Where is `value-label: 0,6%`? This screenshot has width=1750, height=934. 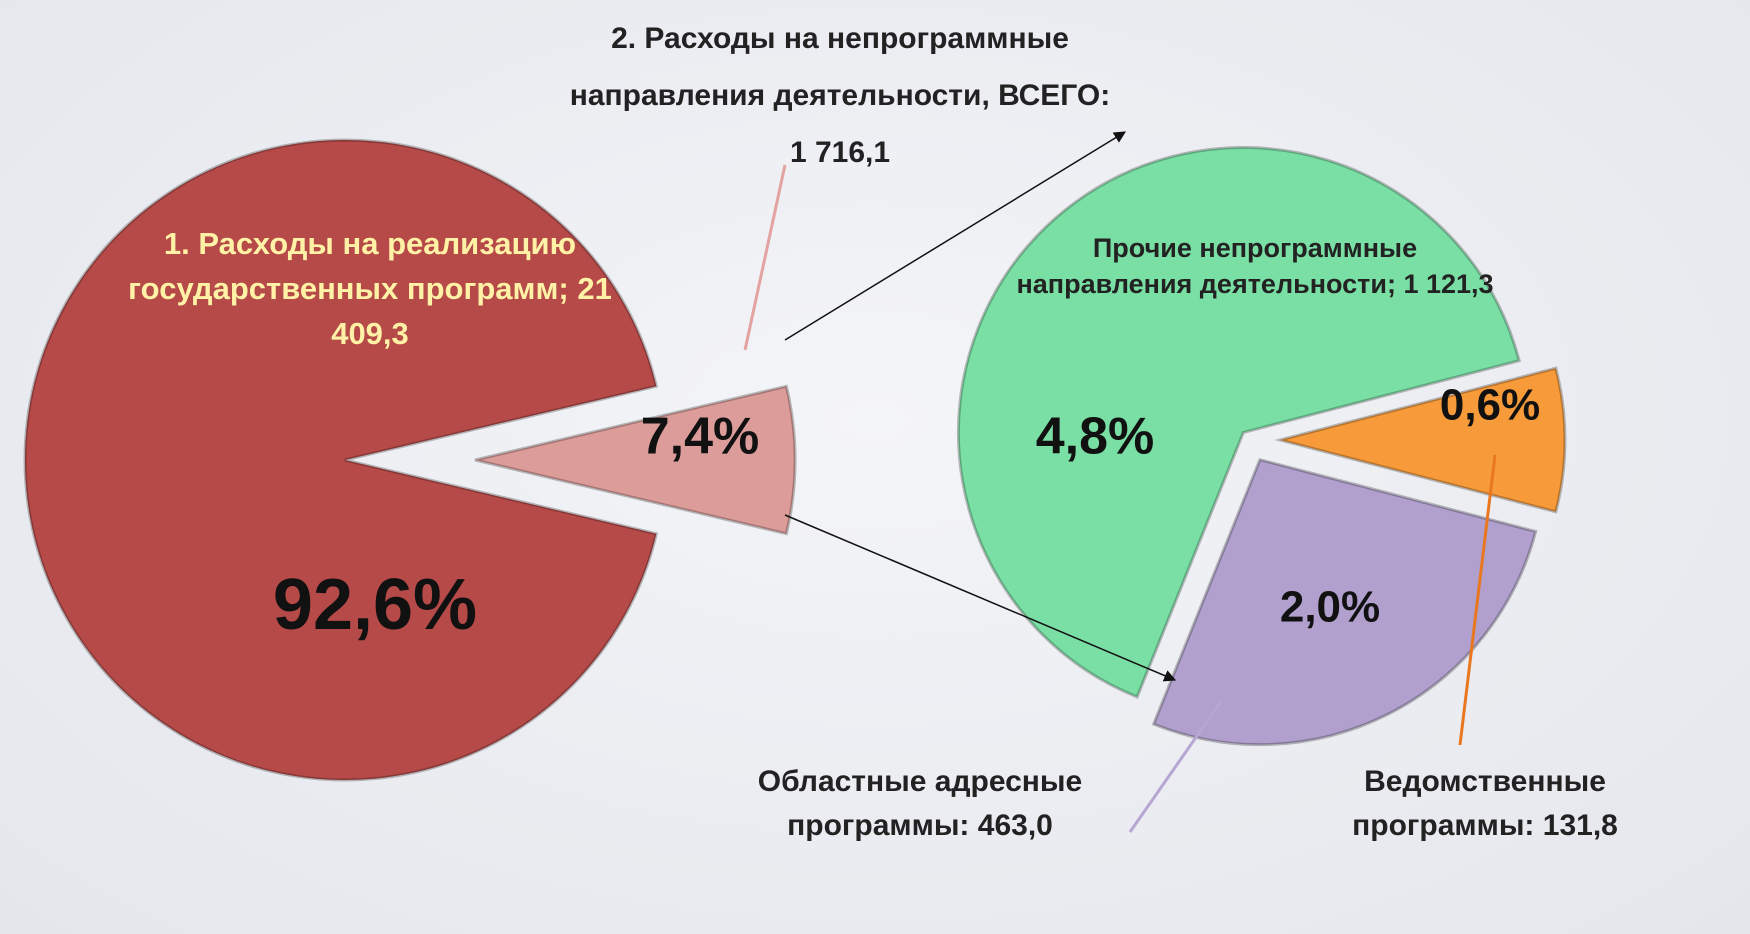
value-label: 0,6% is located at coordinates (1490, 405).